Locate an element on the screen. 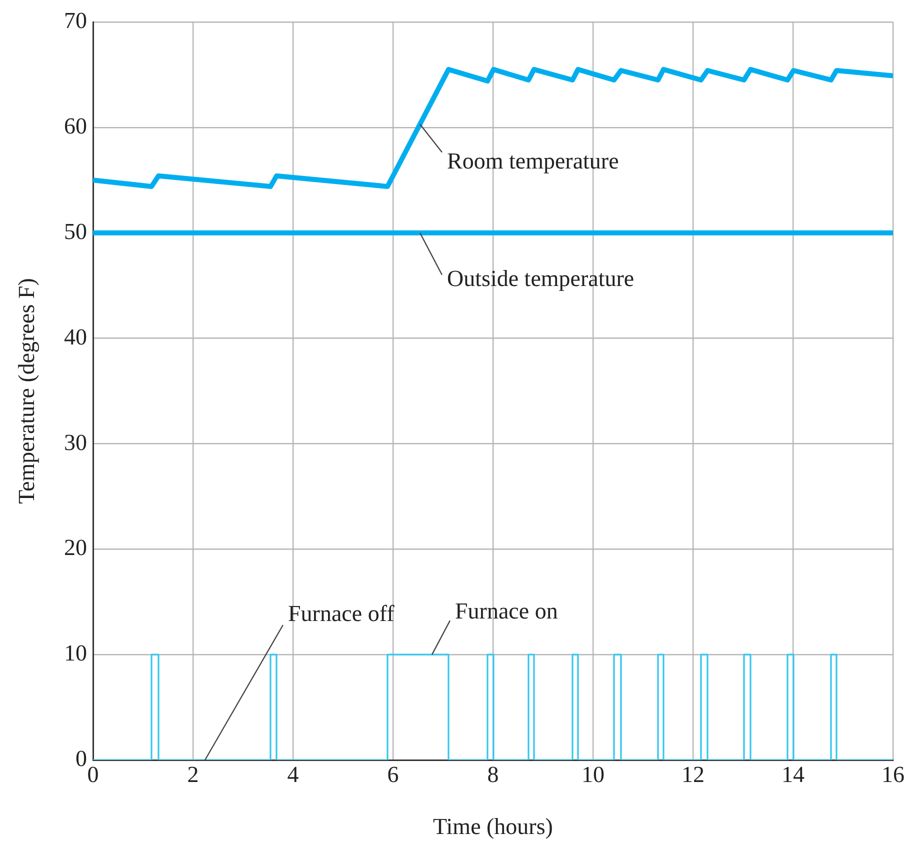  x-tick-label: 10 is located at coordinates (593, 774).